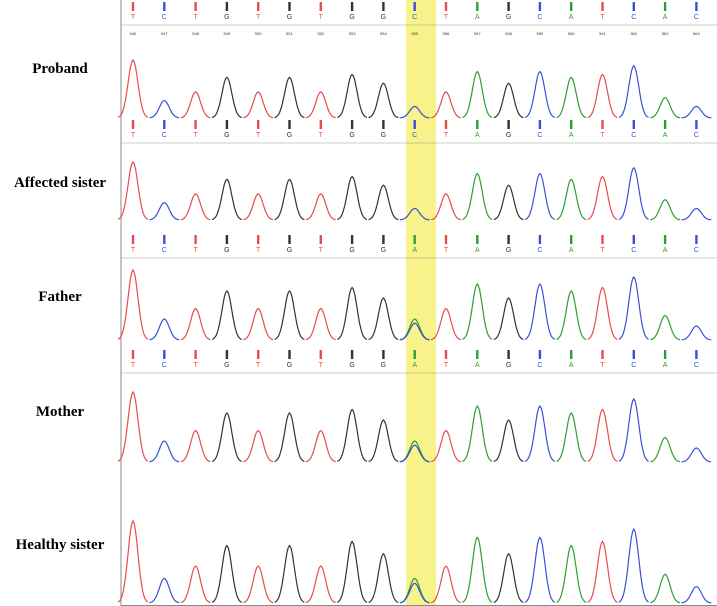 The width and height of the screenshot is (717, 606). Describe the element at coordinates (508, 33) in the screenshot. I see `position-number: 558` at that location.